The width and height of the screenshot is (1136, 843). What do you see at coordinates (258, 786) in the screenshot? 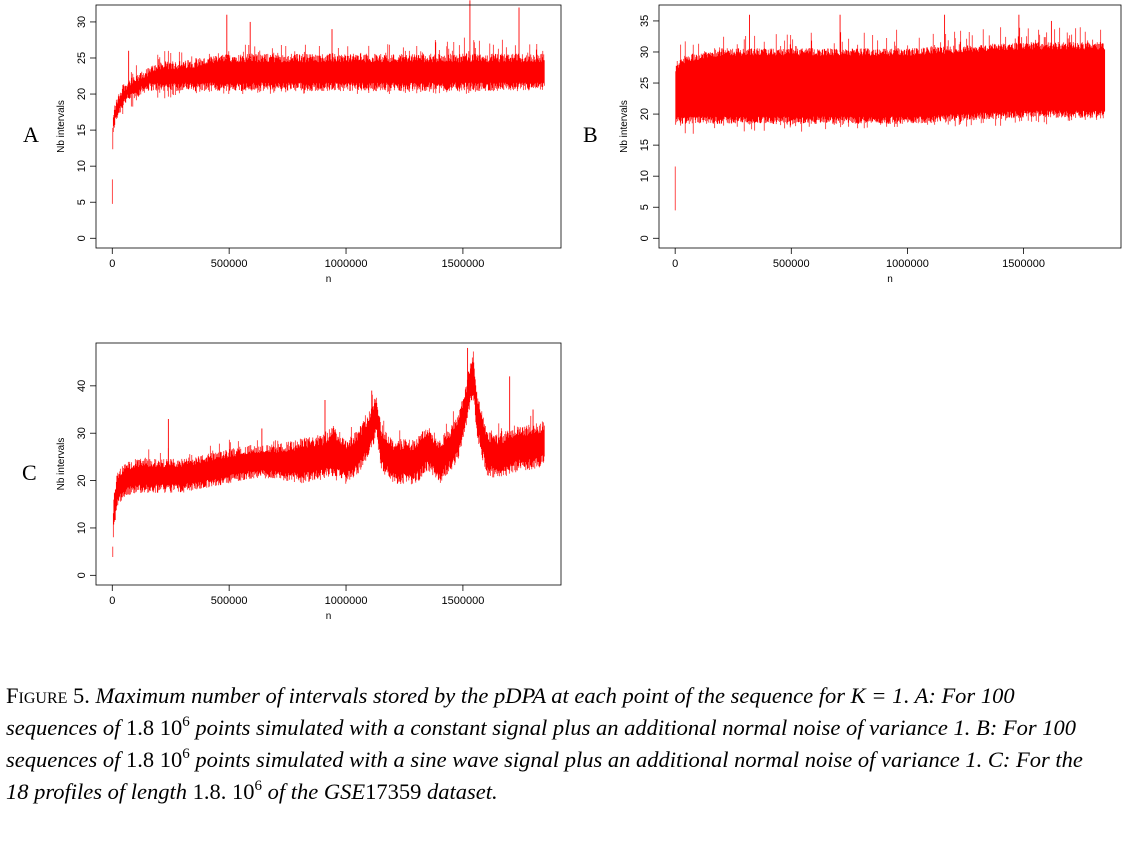
I see `caption-c-exponent: 6` at bounding box center [258, 786].